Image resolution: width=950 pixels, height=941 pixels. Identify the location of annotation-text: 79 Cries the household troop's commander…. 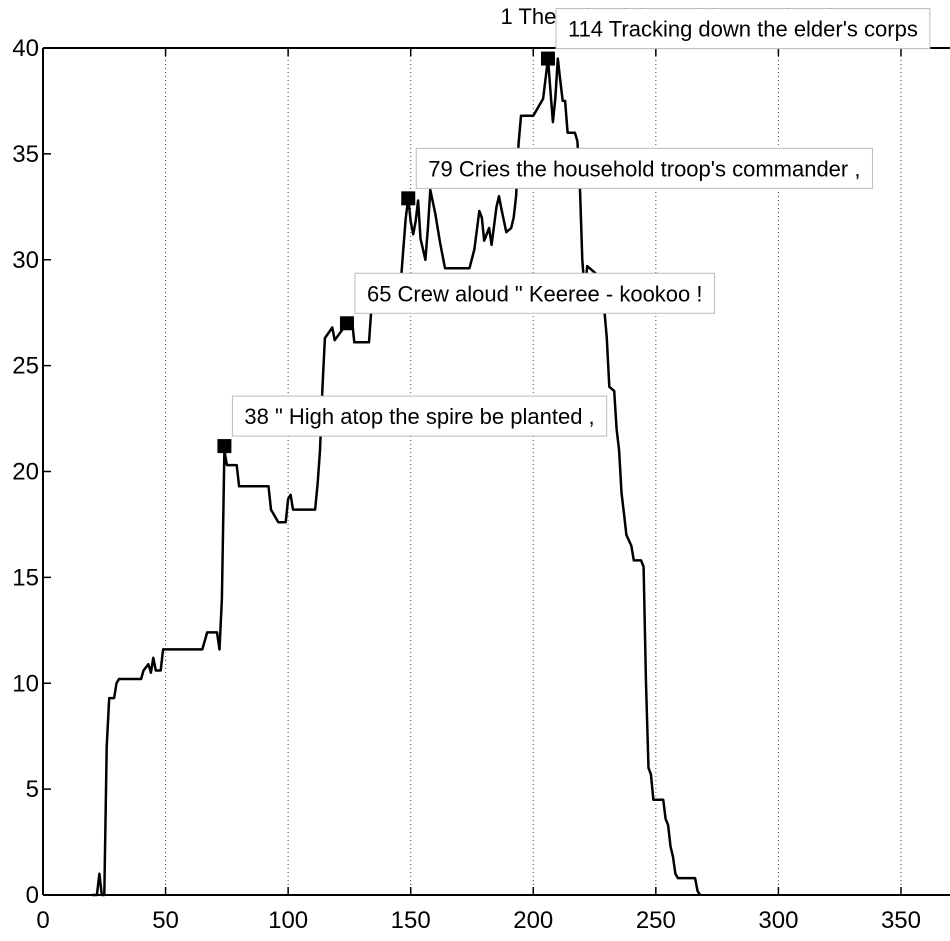
(644, 168).